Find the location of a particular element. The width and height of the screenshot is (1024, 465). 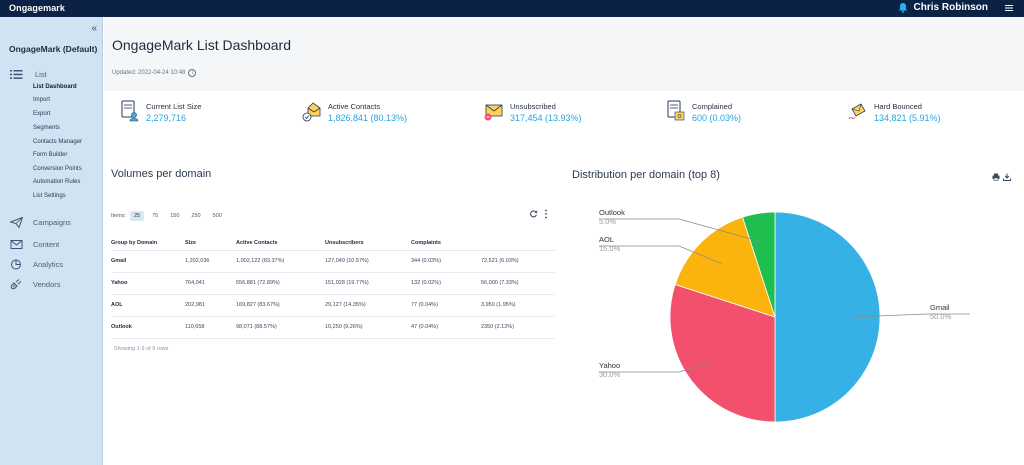

table-cell: 344 (0.03%) is located at coordinates (446, 261).